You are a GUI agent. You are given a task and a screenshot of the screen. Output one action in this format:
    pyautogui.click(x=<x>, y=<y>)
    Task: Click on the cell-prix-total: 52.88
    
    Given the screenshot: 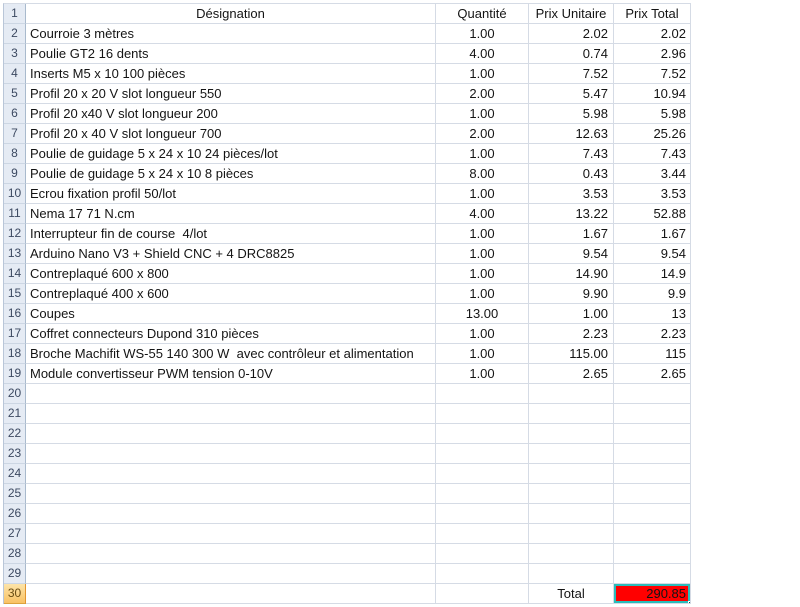 What is the action you would take?
    pyautogui.click(x=652, y=214)
    